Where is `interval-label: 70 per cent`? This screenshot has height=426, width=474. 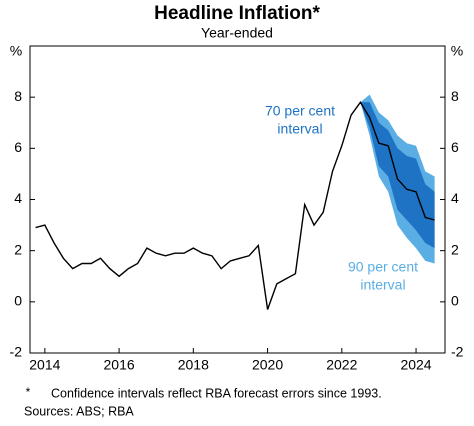 interval-label: 70 per cent is located at coordinates (300, 111).